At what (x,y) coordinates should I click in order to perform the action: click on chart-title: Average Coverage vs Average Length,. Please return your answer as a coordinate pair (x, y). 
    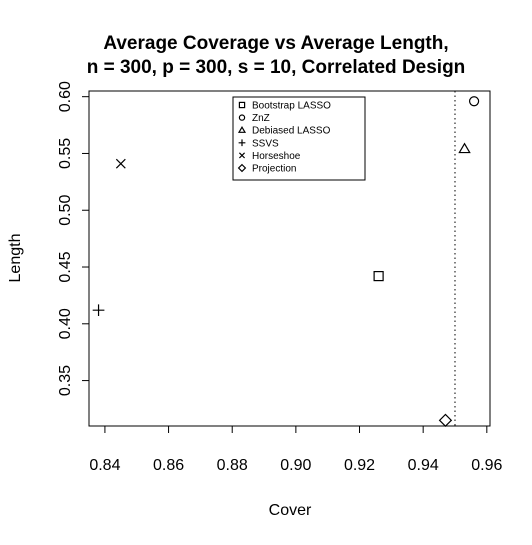
    Looking at the image, I should click on (275, 43).